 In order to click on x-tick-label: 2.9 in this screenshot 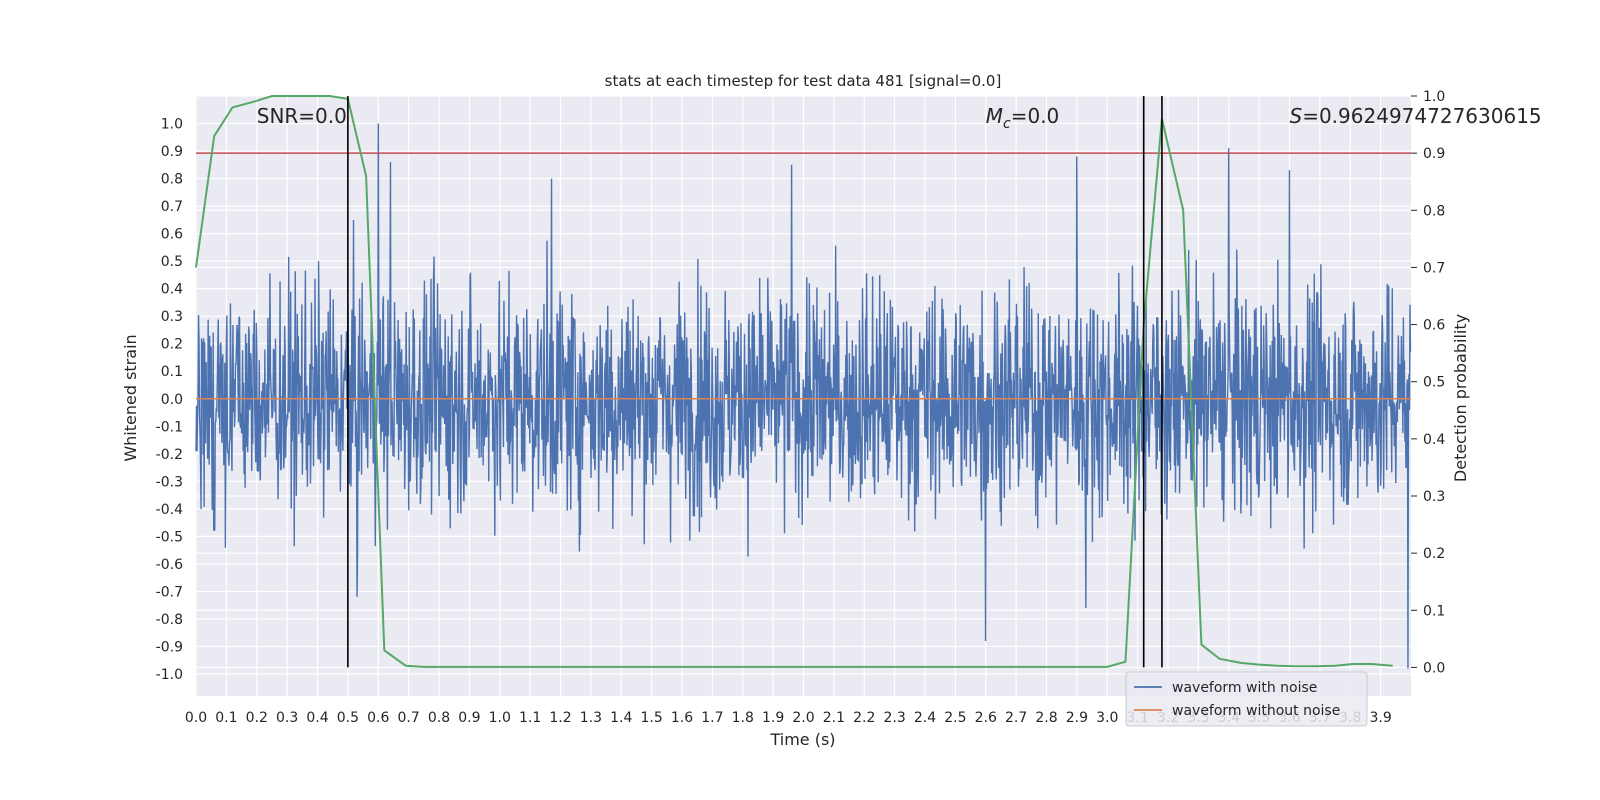, I will do `click(1077, 718)`.